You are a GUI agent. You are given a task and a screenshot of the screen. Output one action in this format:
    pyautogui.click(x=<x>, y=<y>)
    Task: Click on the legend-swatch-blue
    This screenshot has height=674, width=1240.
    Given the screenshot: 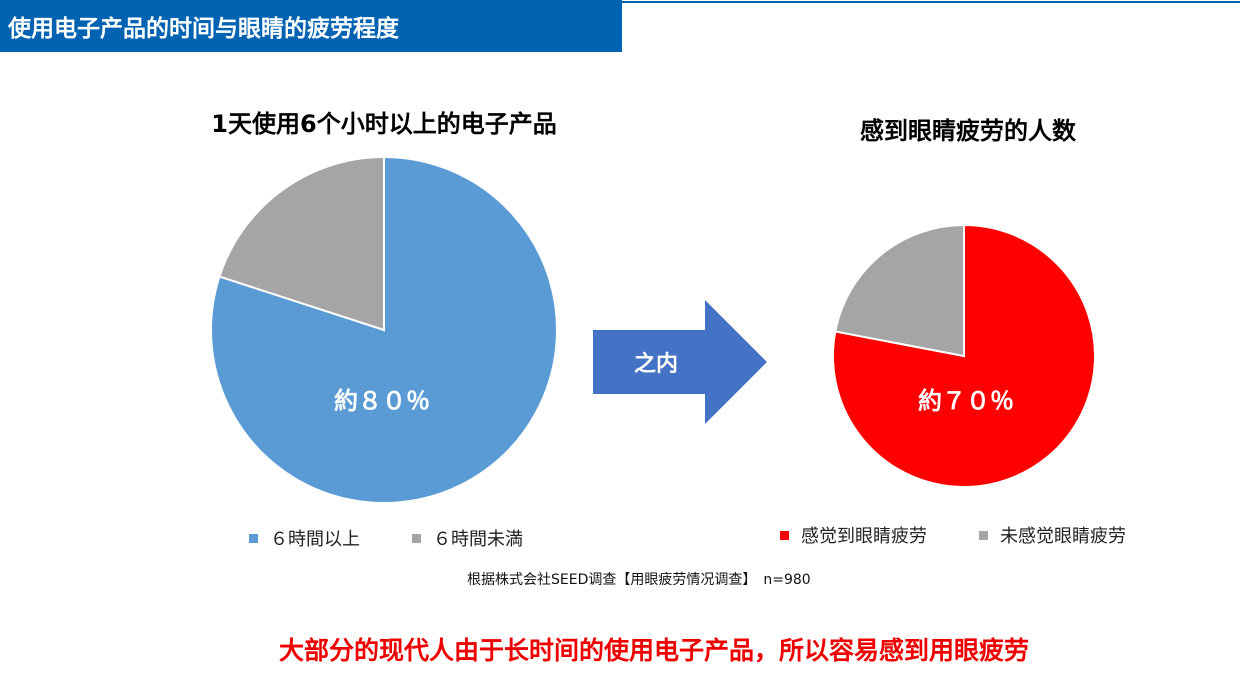 What is the action you would take?
    pyautogui.click(x=253, y=538)
    